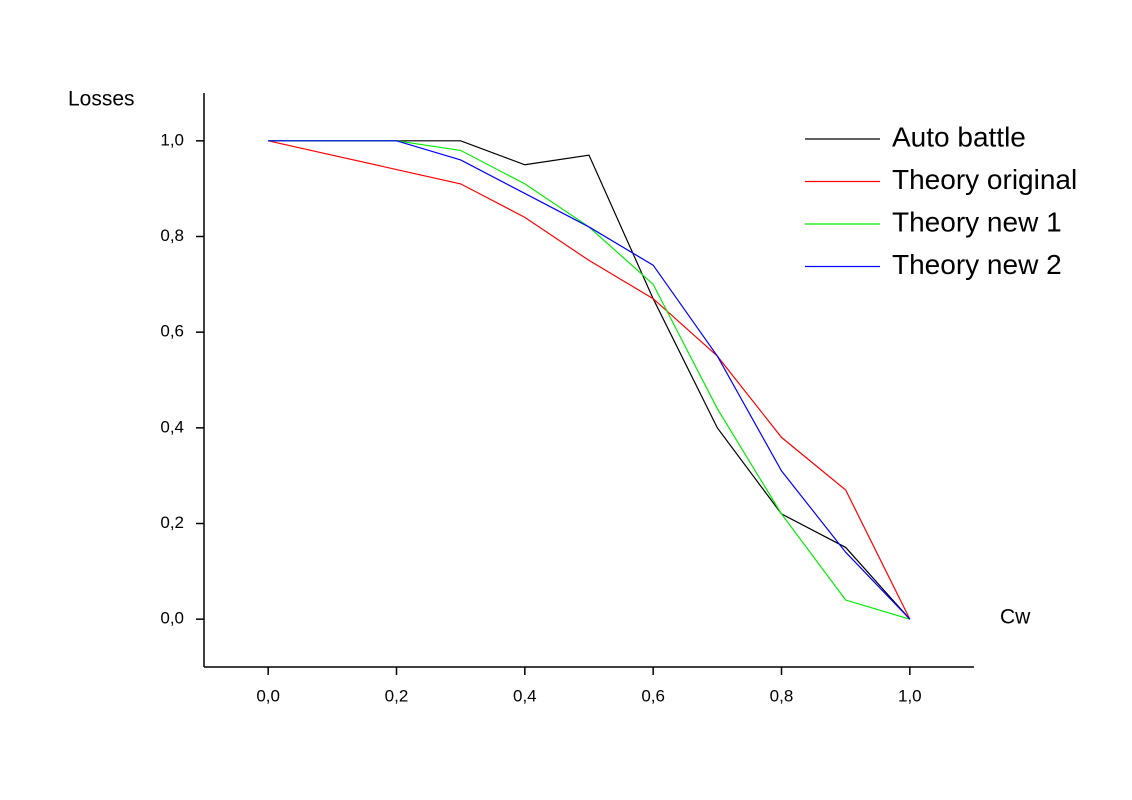  What do you see at coordinates (172, 618) in the screenshot?
I see `y-tick-label: 0,0` at bounding box center [172, 618].